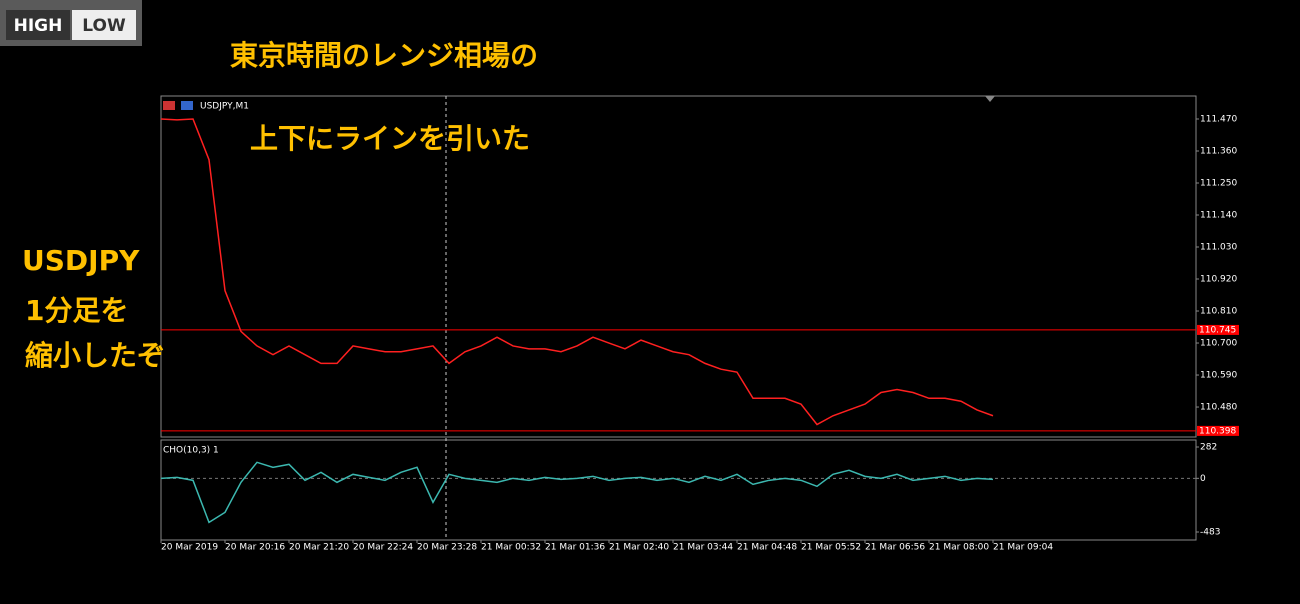 The height and width of the screenshot is (604, 1300). I want to click on y-tick-label: 111.360, so click(1218, 151).